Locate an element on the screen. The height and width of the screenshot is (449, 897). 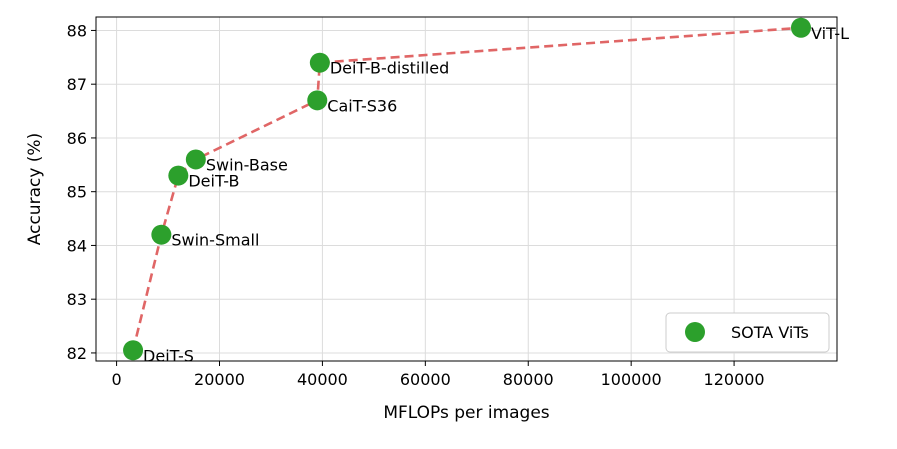
y-axis-label: Accuracy (%) is located at coordinates (35, 189).